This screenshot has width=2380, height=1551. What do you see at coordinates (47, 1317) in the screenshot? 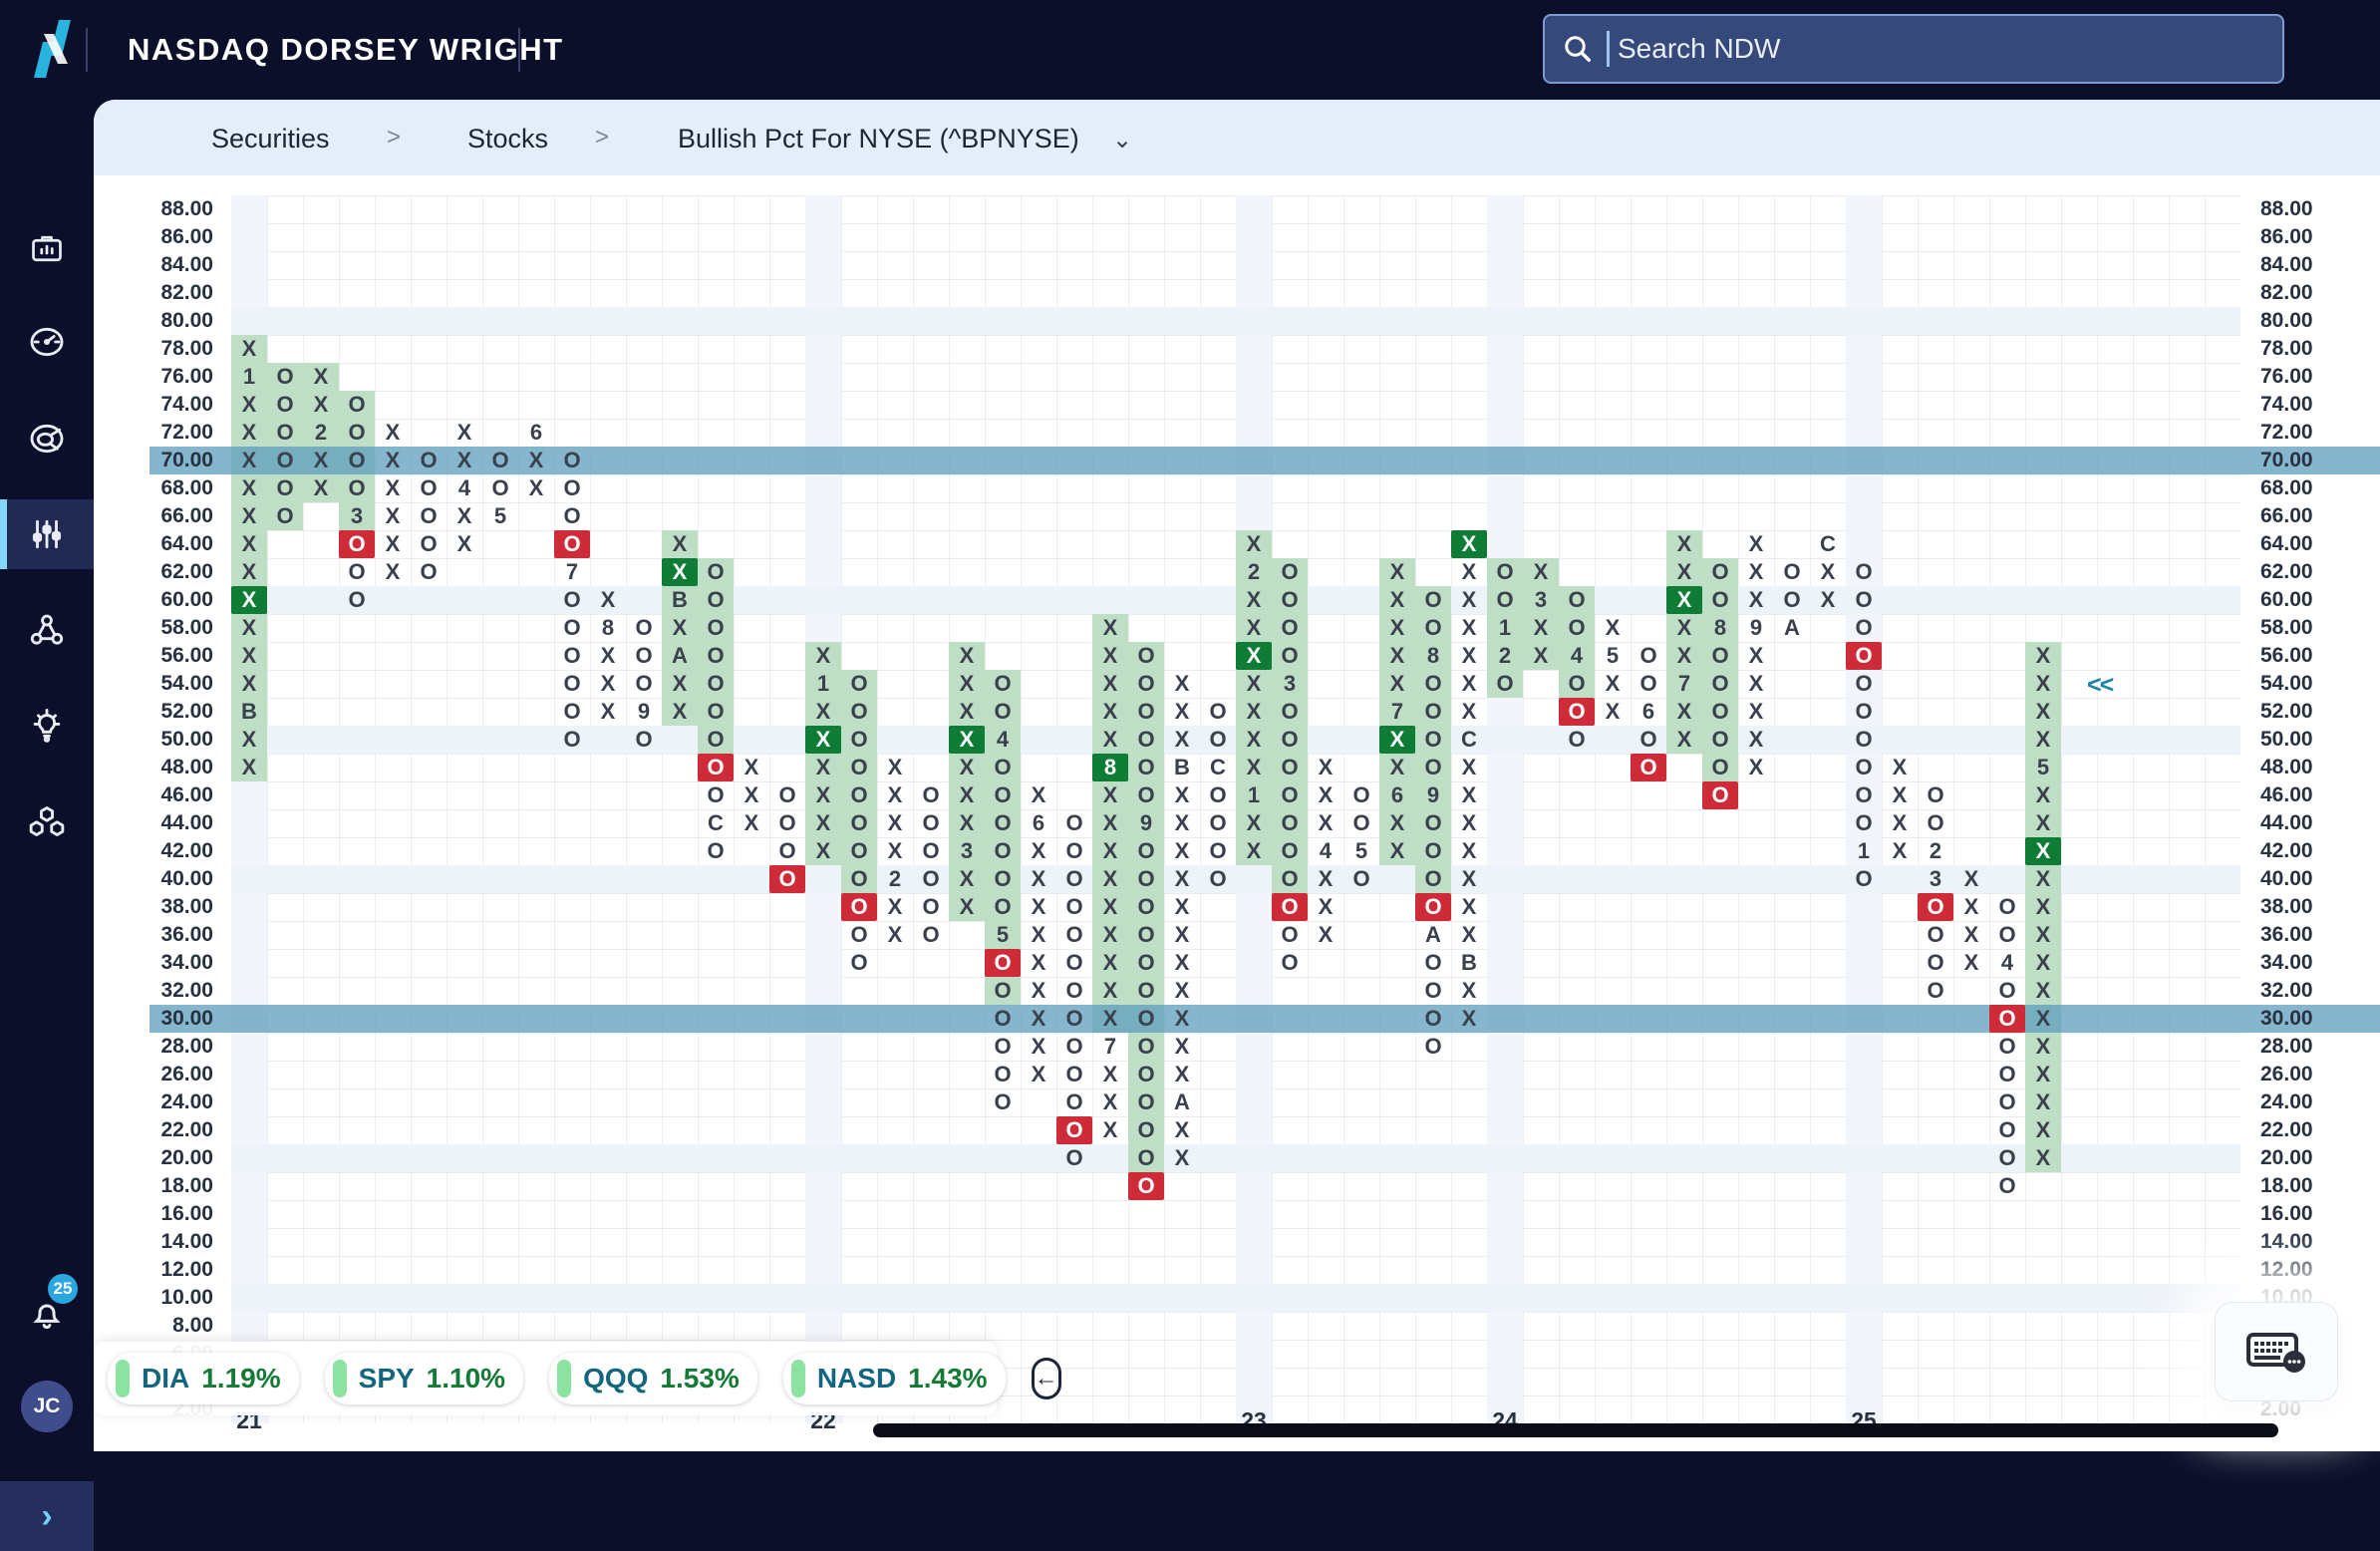
I see `bell-icon` at bounding box center [47, 1317].